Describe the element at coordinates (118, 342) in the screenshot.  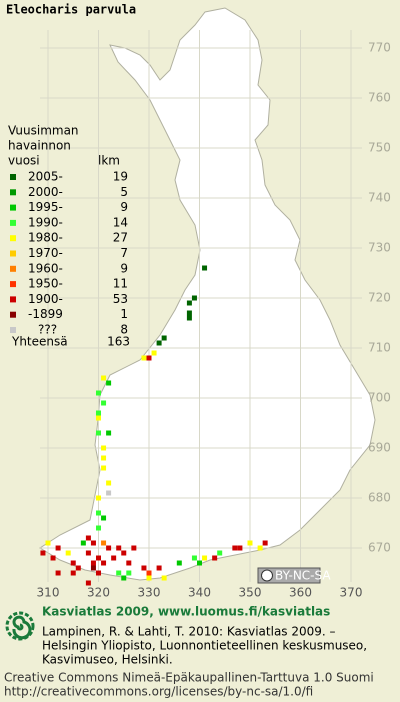
I see `total-value: 163` at that location.